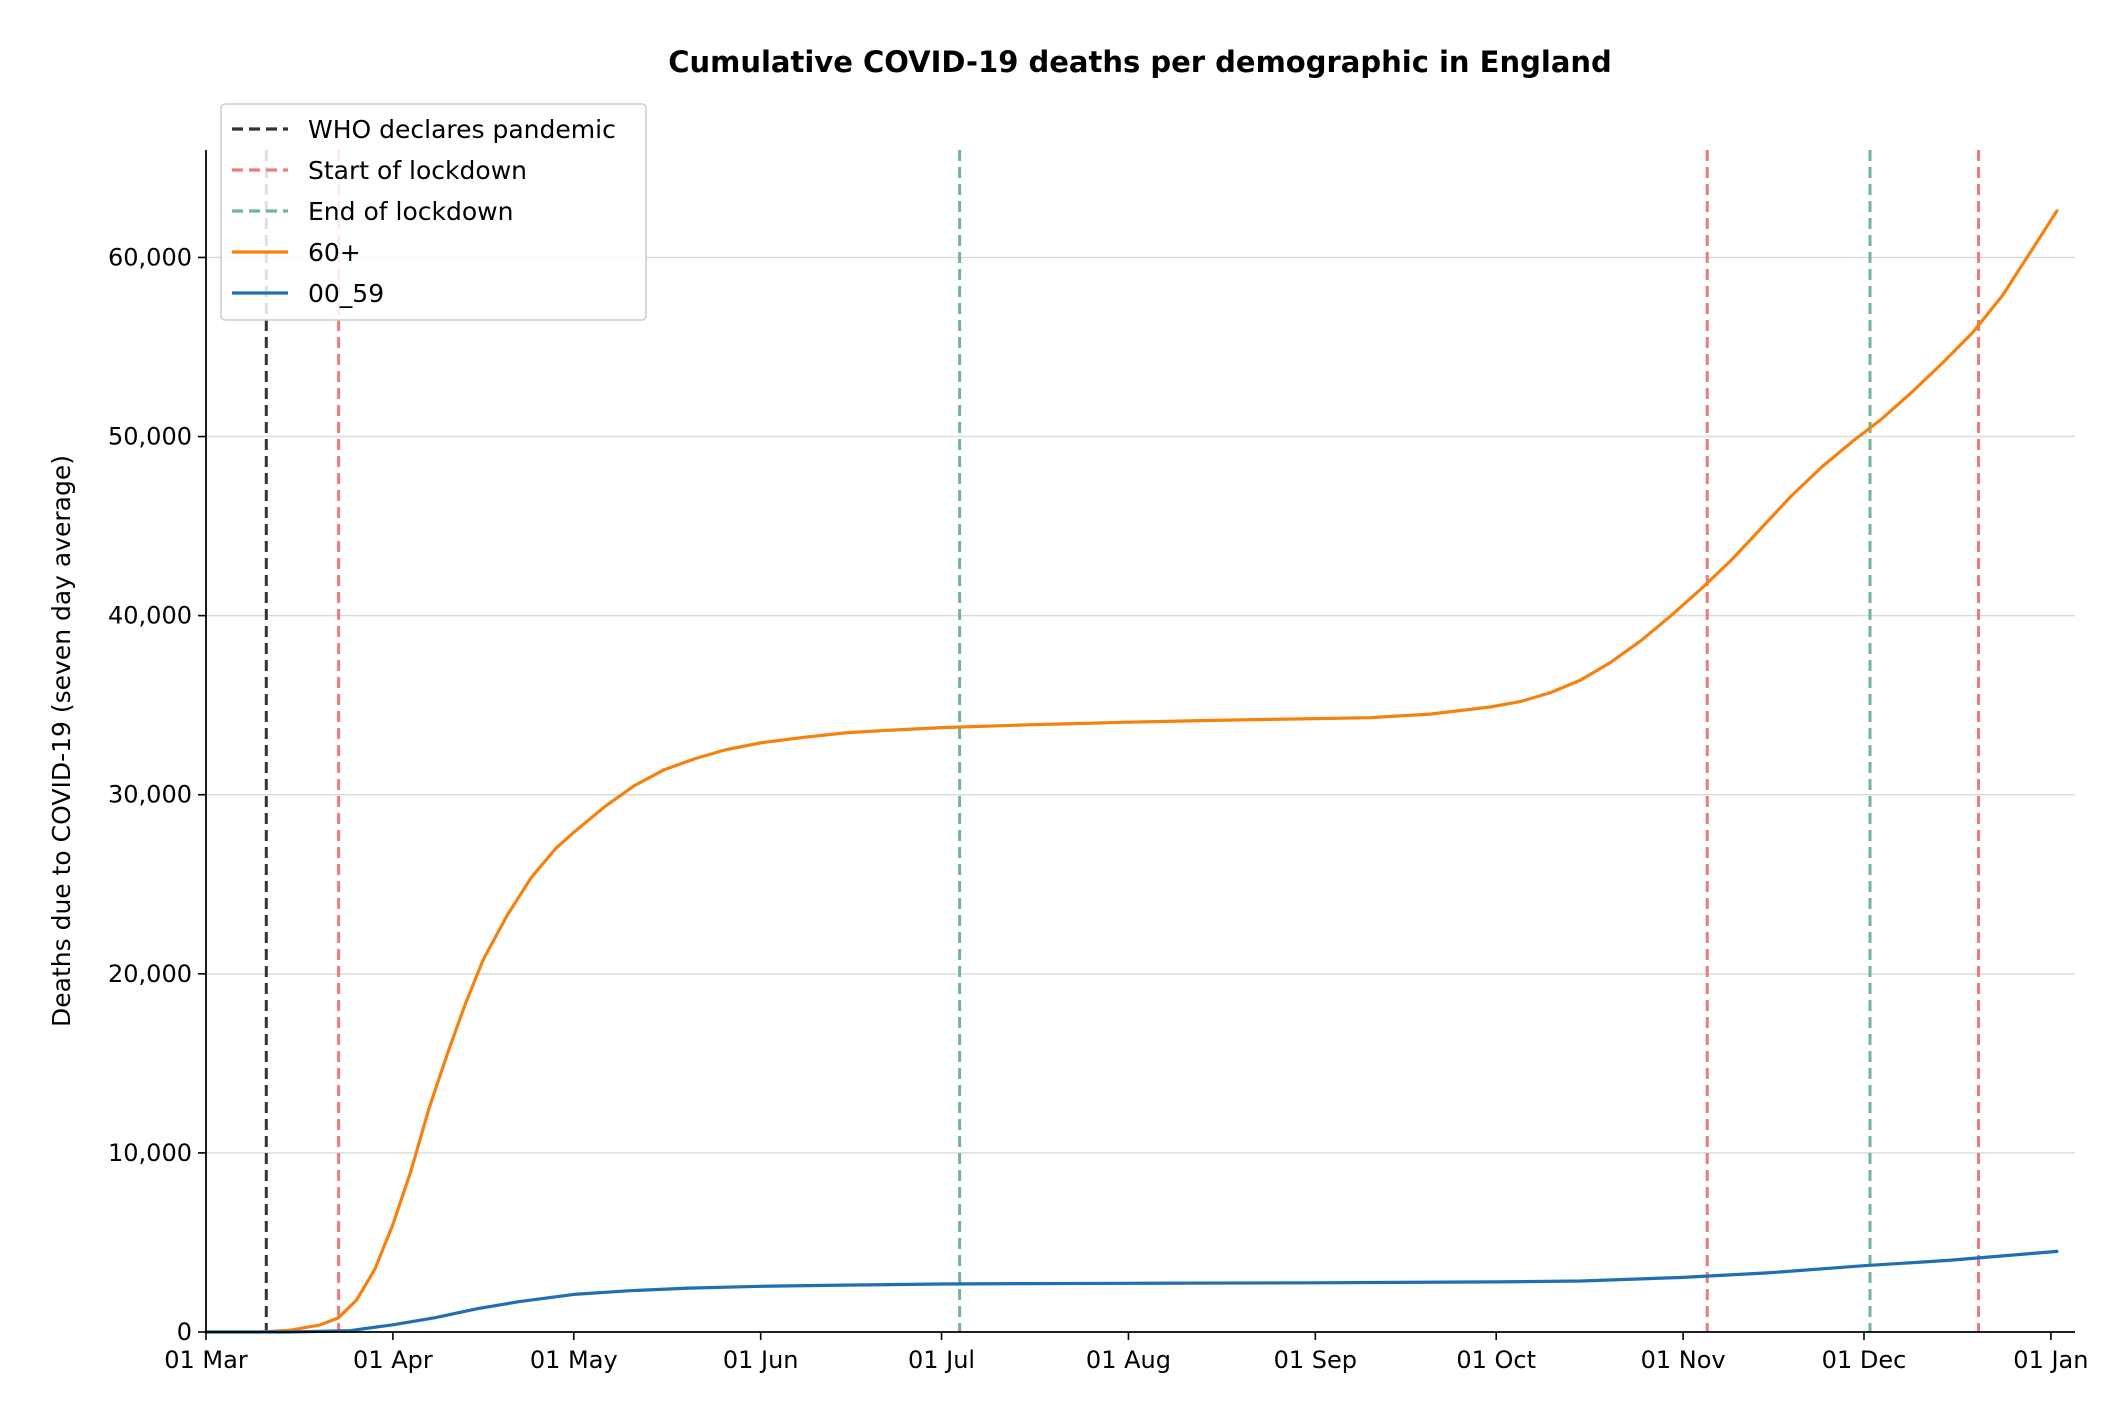 The height and width of the screenshot is (1420, 2113). I want to click on legend-label: 60+, so click(334, 252).